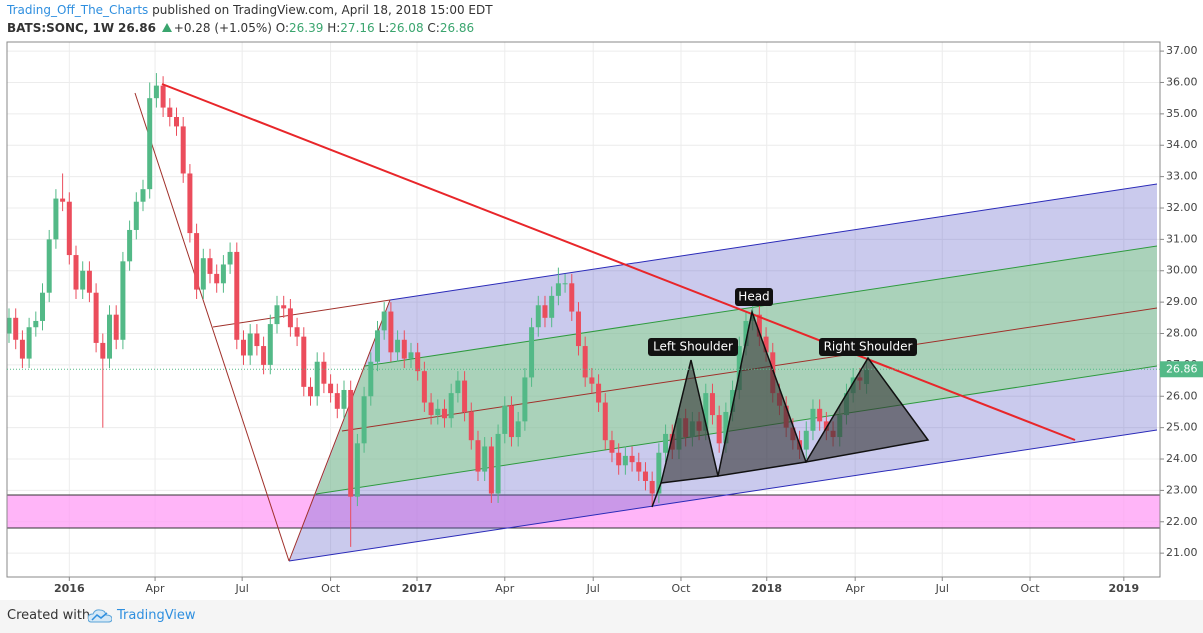 This screenshot has height=633, width=1203. I want to click on y-tick-label: 22.00, so click(1182, 521).